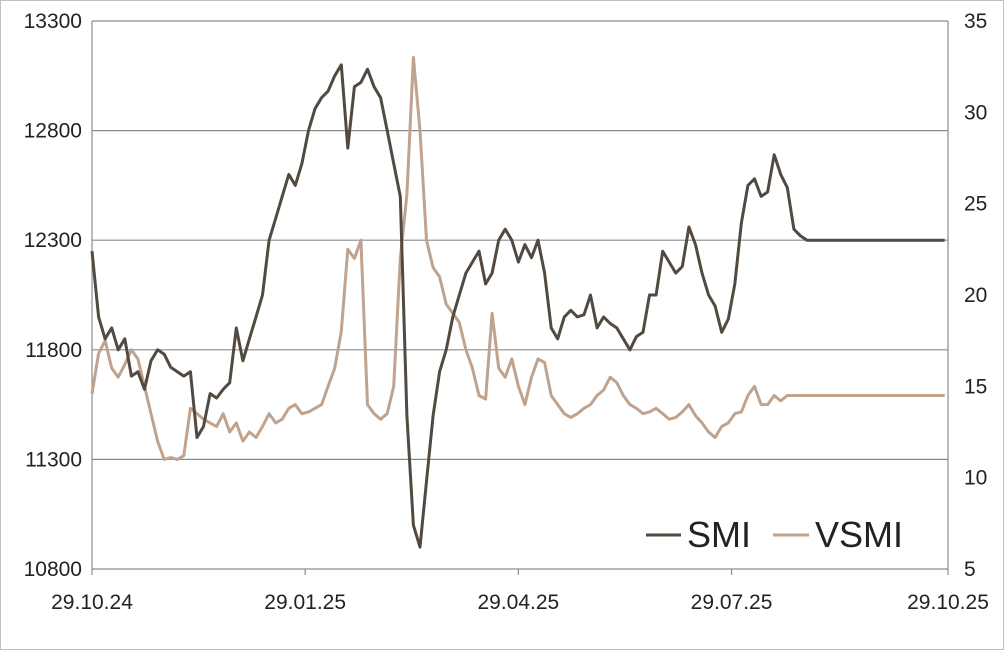 The height and width of the screenshot is (650, 1004). I want to click on left-axis-tick-labels: 10800 11300 11800 12300 12800 13300, so click(53, 295).